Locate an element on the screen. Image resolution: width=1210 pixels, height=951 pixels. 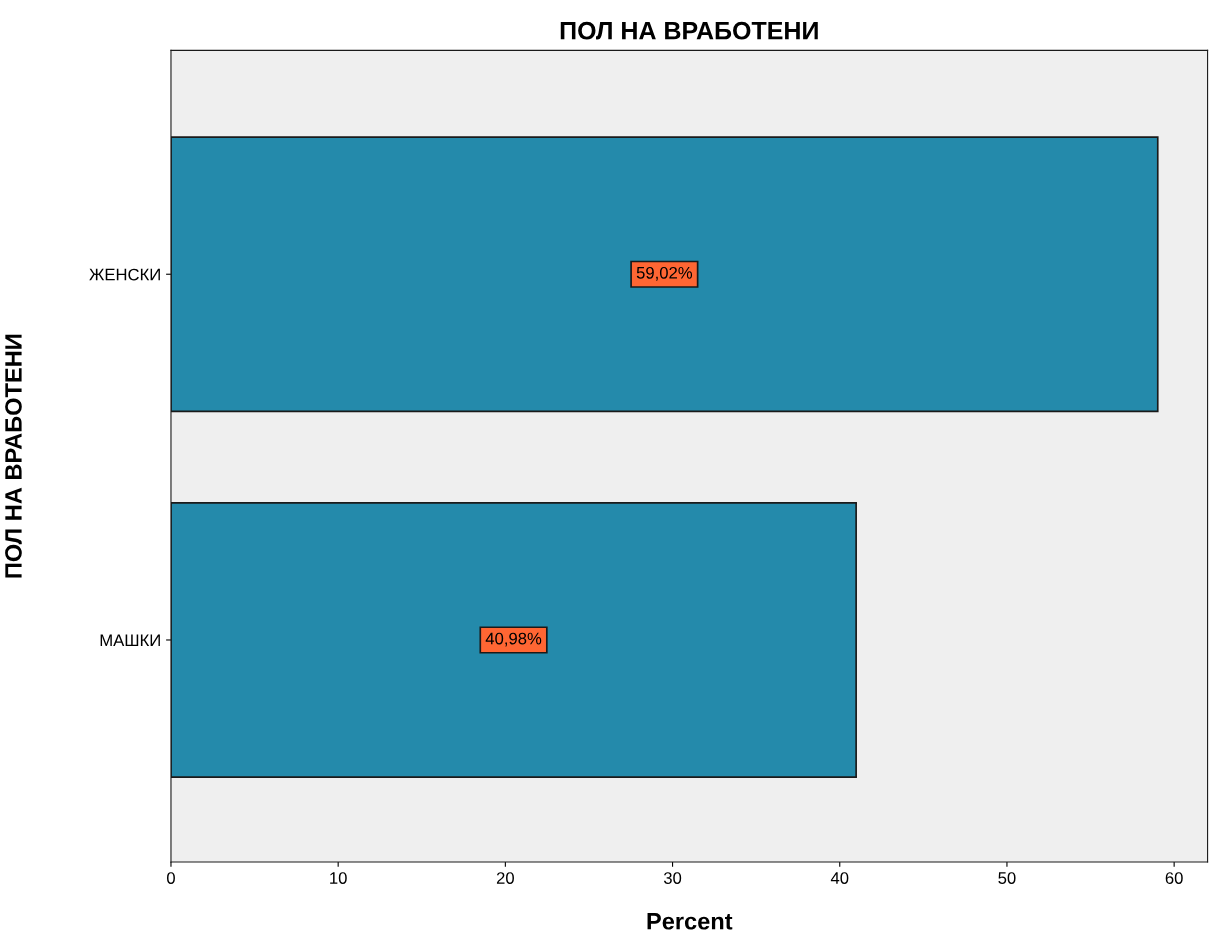
x-tick-label: 50 is located at coordinates (1007, 878).